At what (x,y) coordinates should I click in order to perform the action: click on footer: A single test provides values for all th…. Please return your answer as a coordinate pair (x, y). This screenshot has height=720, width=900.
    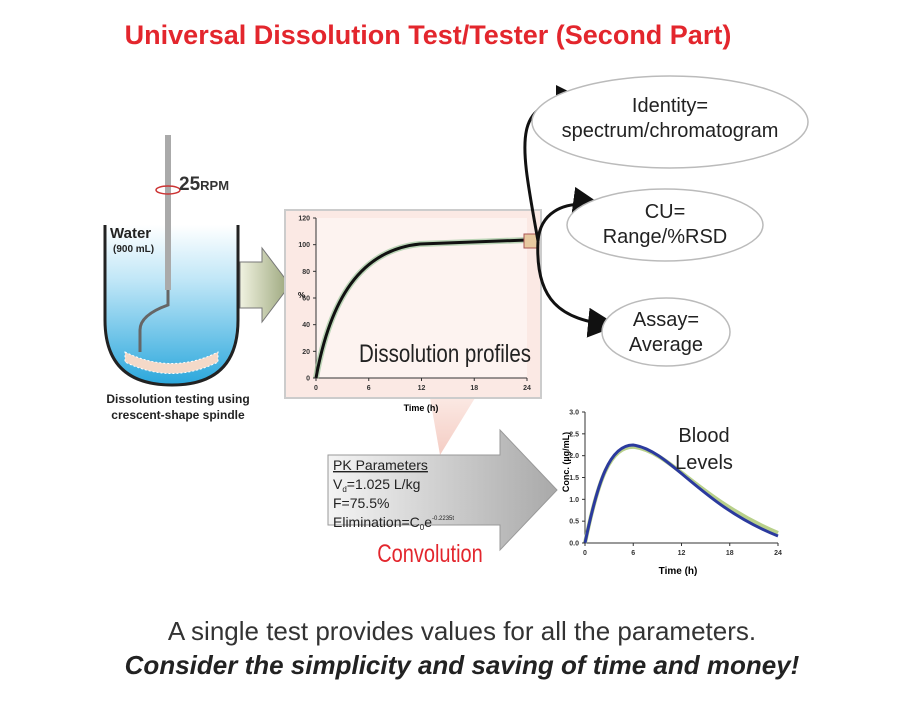
    Looking at the image, I should click on (462, 631).